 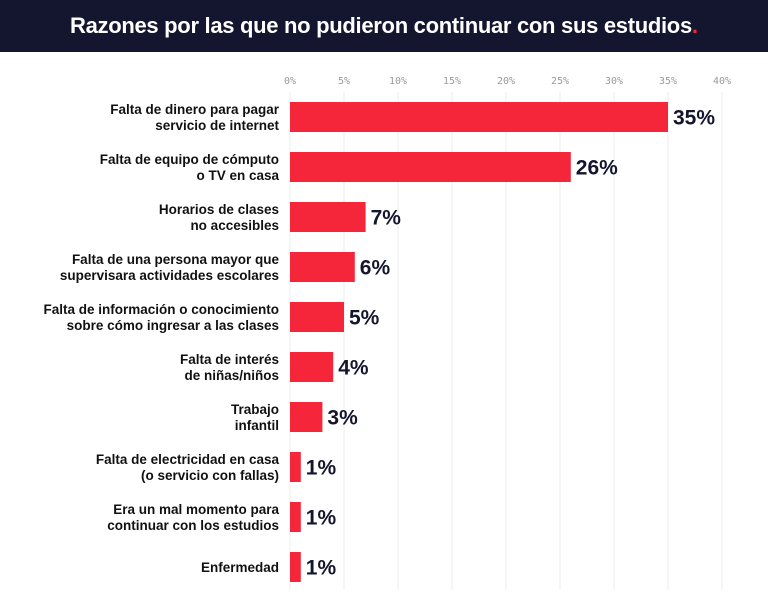 I want to click on category-label: Era un mal momento para, so click(x=196, y=509).